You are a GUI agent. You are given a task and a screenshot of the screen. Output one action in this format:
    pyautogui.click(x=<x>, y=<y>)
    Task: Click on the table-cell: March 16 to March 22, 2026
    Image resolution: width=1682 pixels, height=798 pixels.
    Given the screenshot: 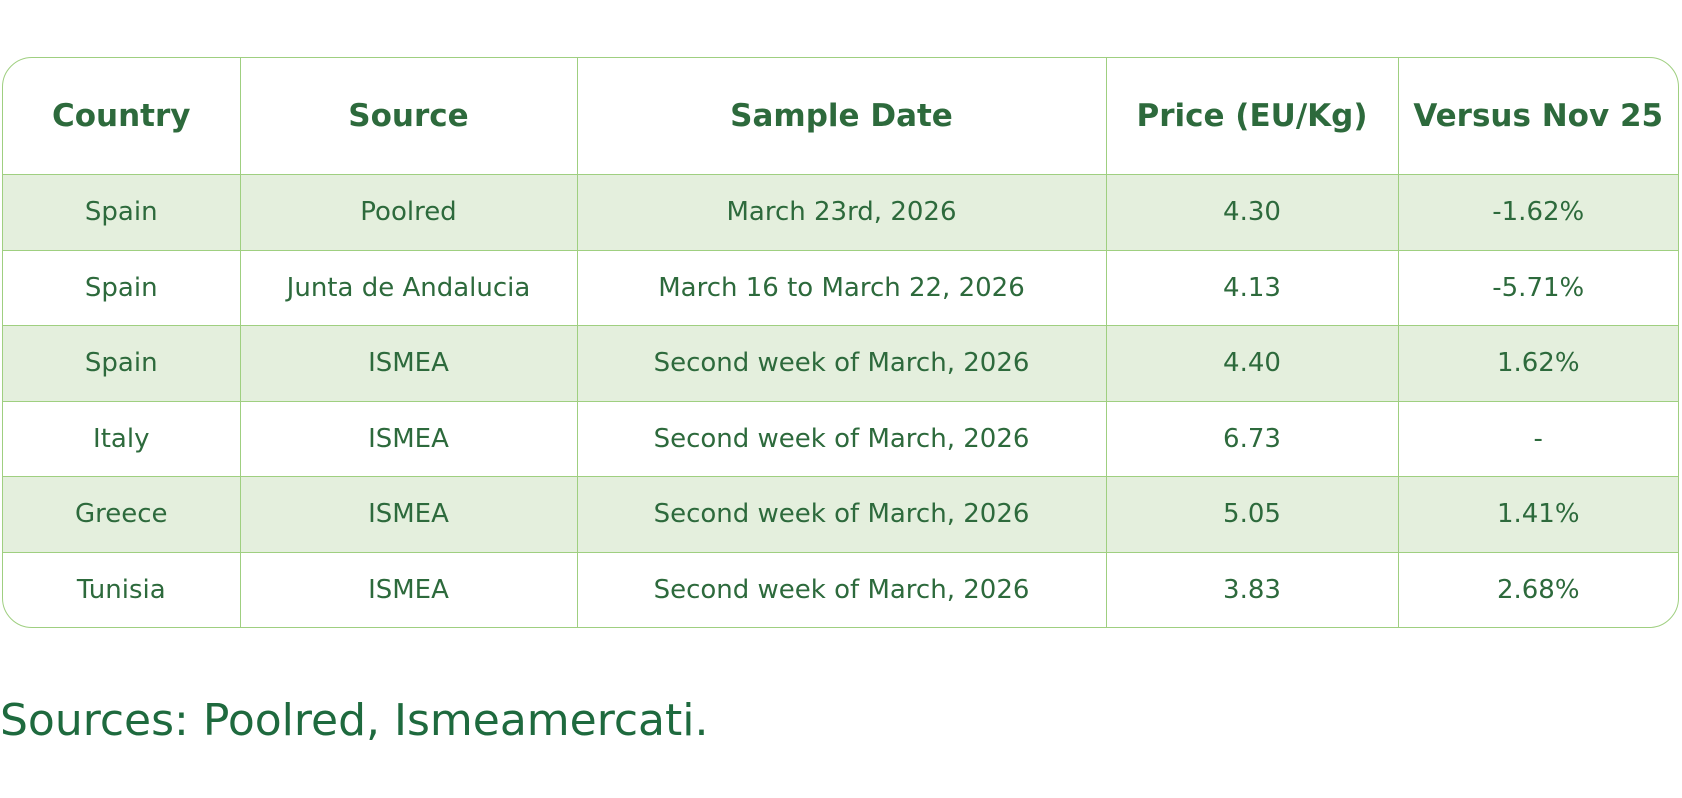 What is the action you would take?
    pyautogui.click(x=842, y=288)
    